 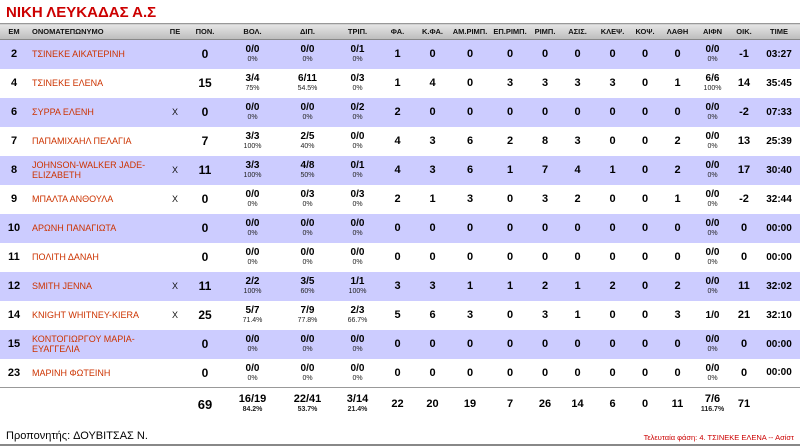 I want to click on totals-name-cell, so click(x=96, y=404).